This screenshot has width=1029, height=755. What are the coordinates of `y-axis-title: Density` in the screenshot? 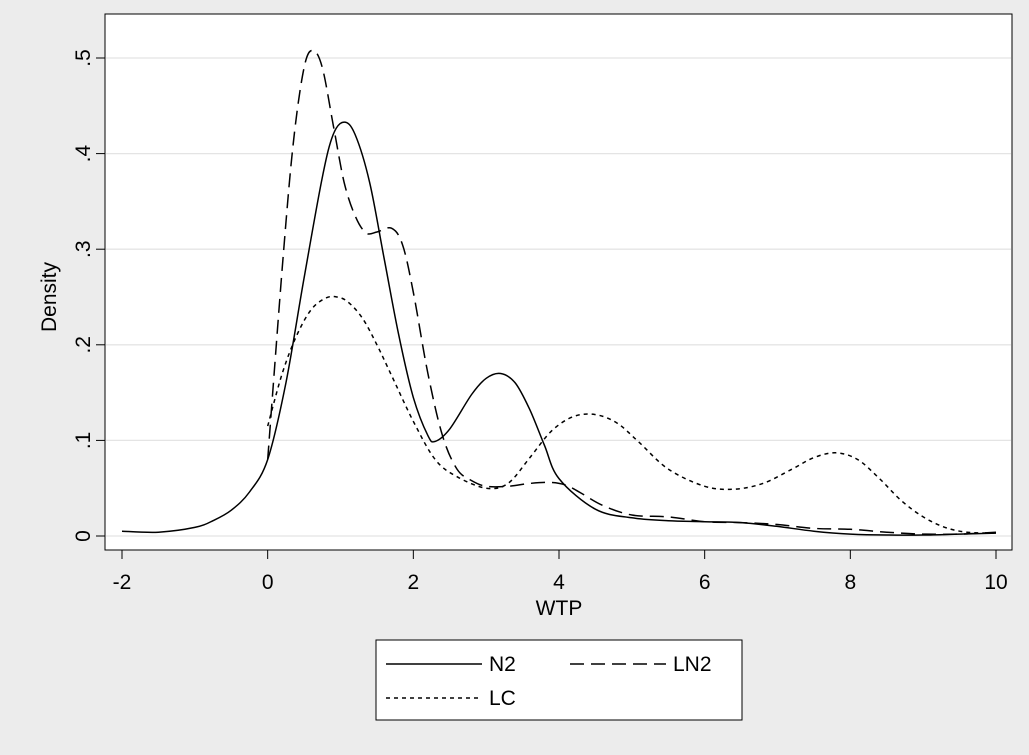 It's located at (49, 296).